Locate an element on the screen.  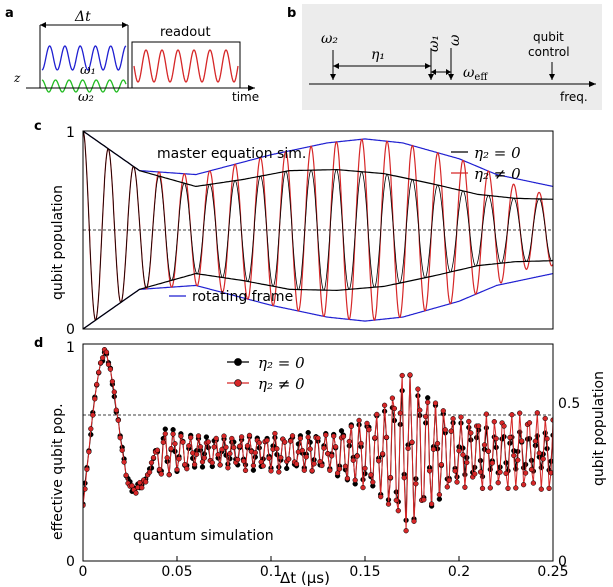
d-ylabel-right: qubit population is located at coordinates (599, 428).